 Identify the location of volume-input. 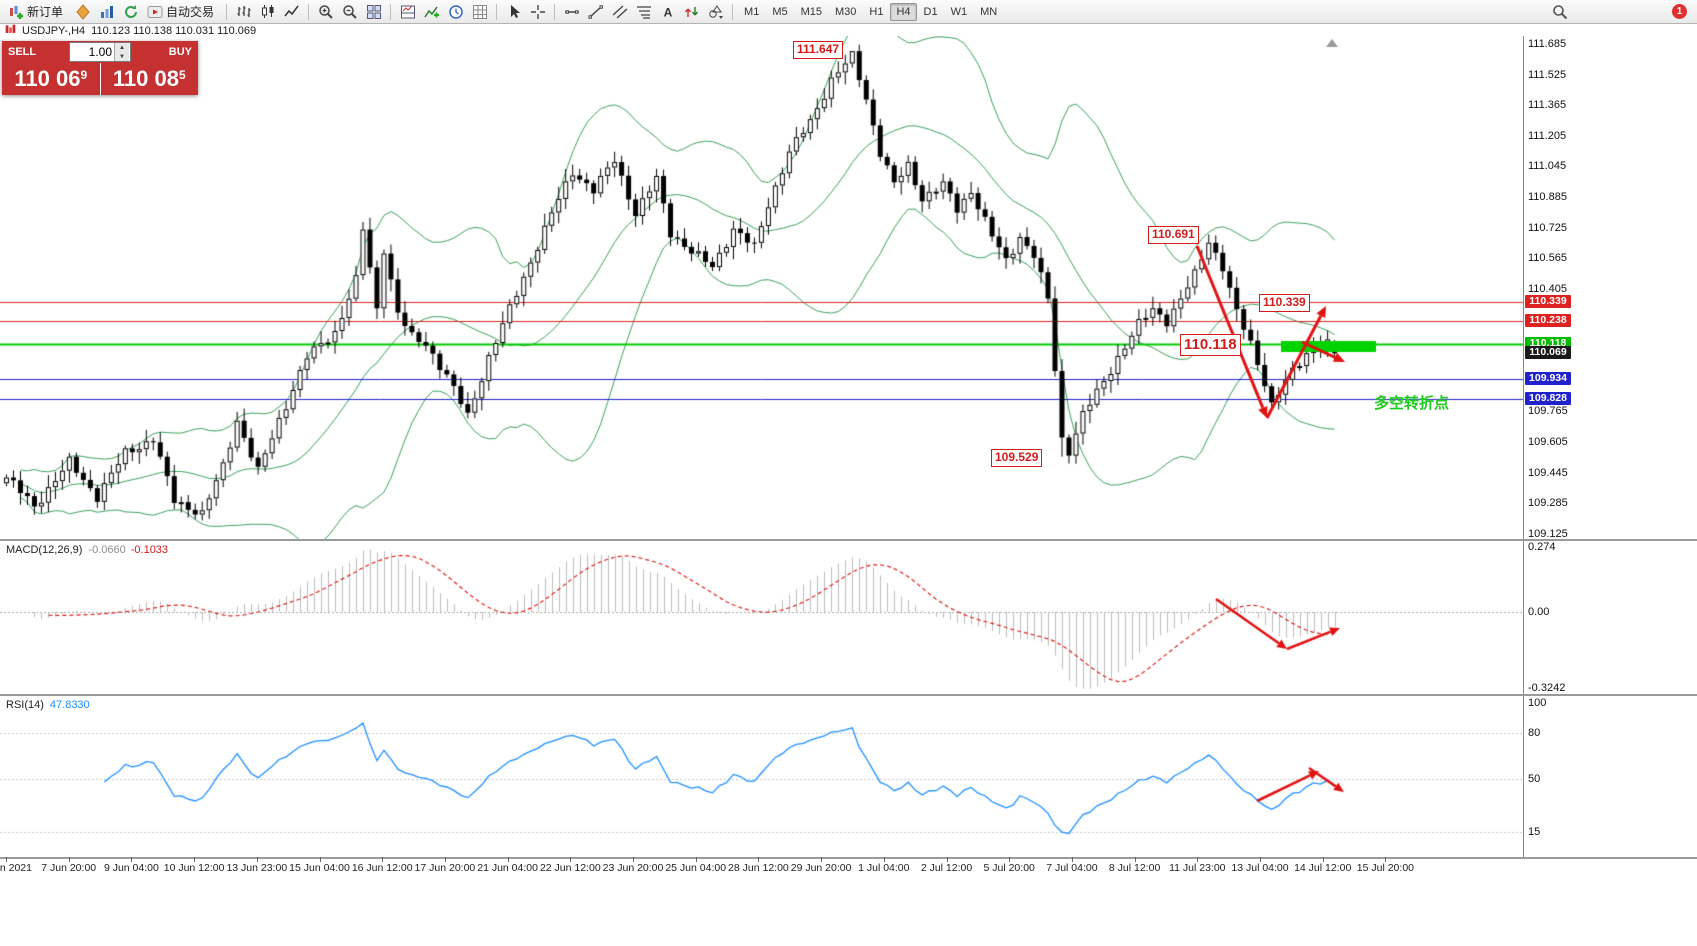
(92, 52).